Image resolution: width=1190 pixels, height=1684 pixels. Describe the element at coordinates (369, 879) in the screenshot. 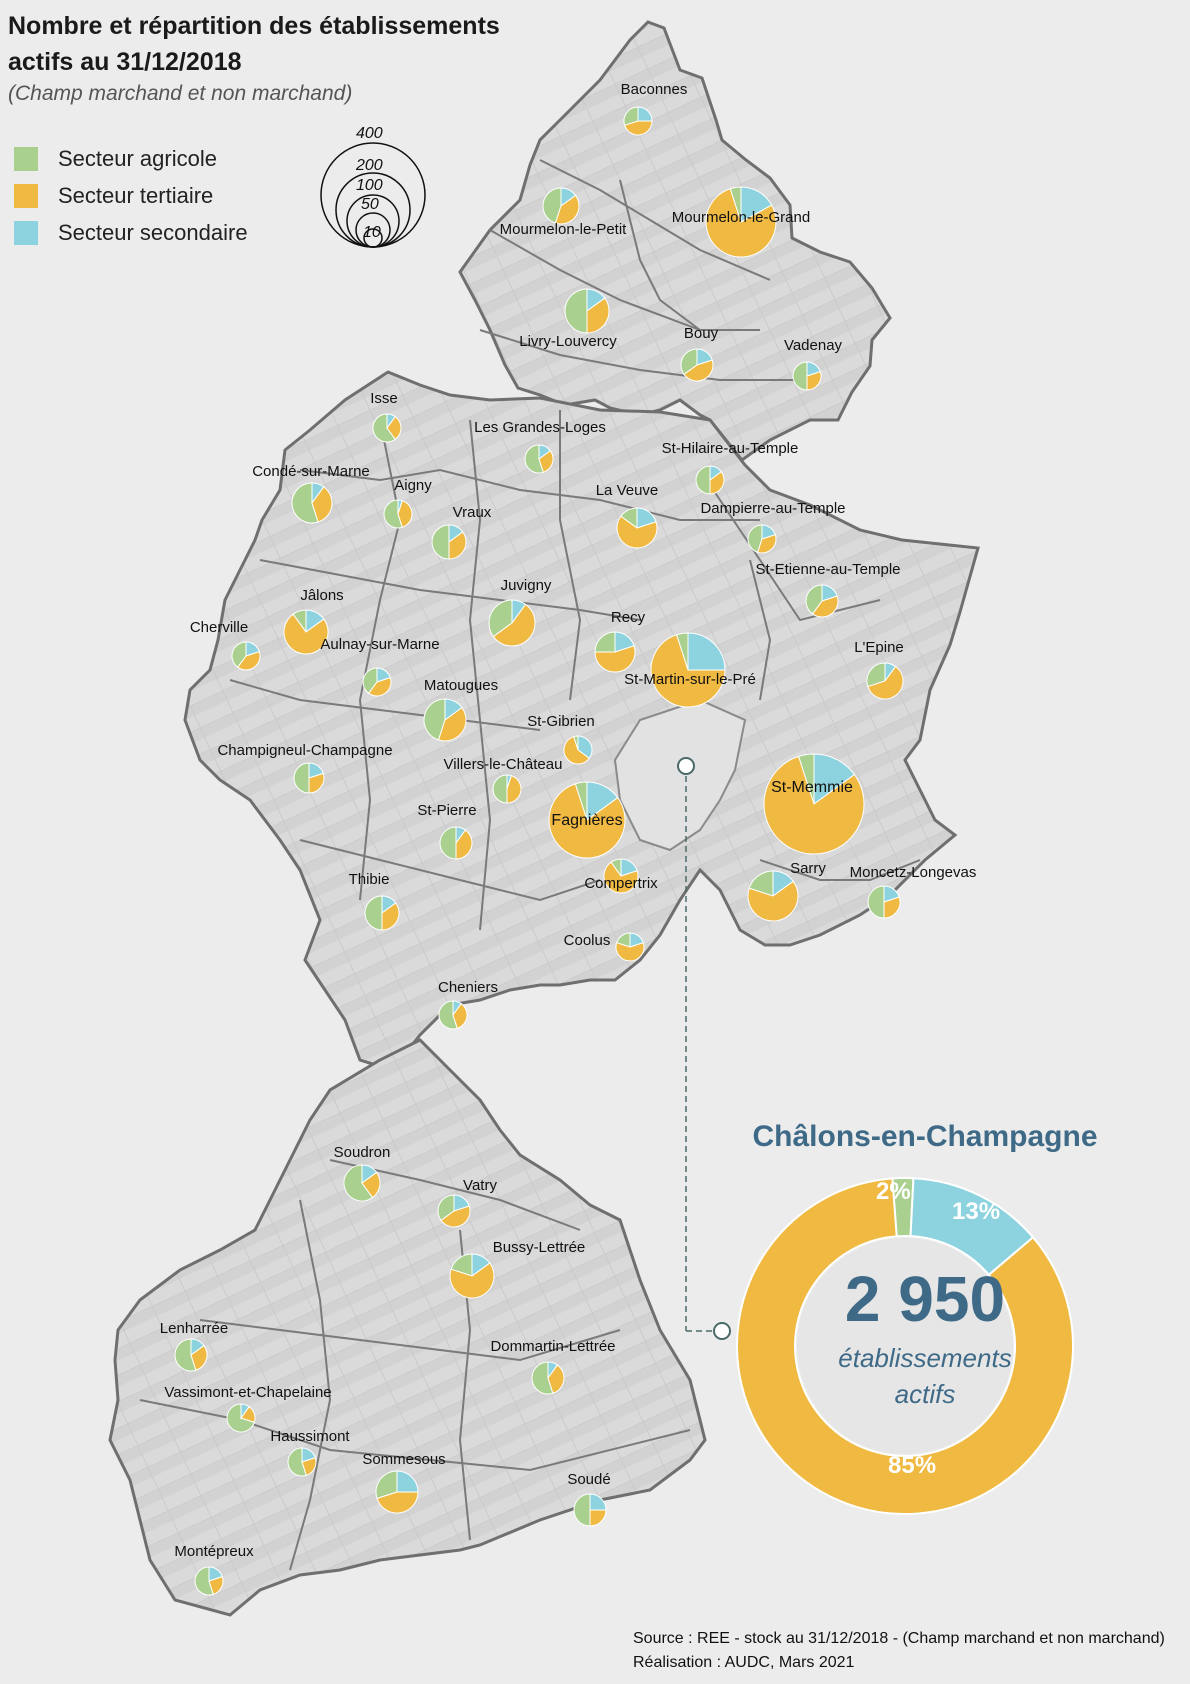

I see `commune-label: Thibie` at that location.